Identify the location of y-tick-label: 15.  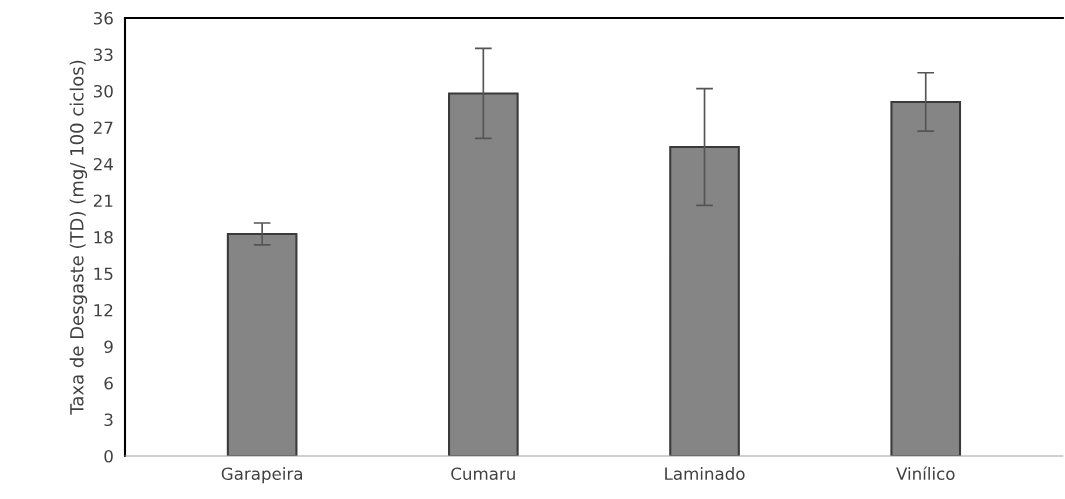
(103, 274).